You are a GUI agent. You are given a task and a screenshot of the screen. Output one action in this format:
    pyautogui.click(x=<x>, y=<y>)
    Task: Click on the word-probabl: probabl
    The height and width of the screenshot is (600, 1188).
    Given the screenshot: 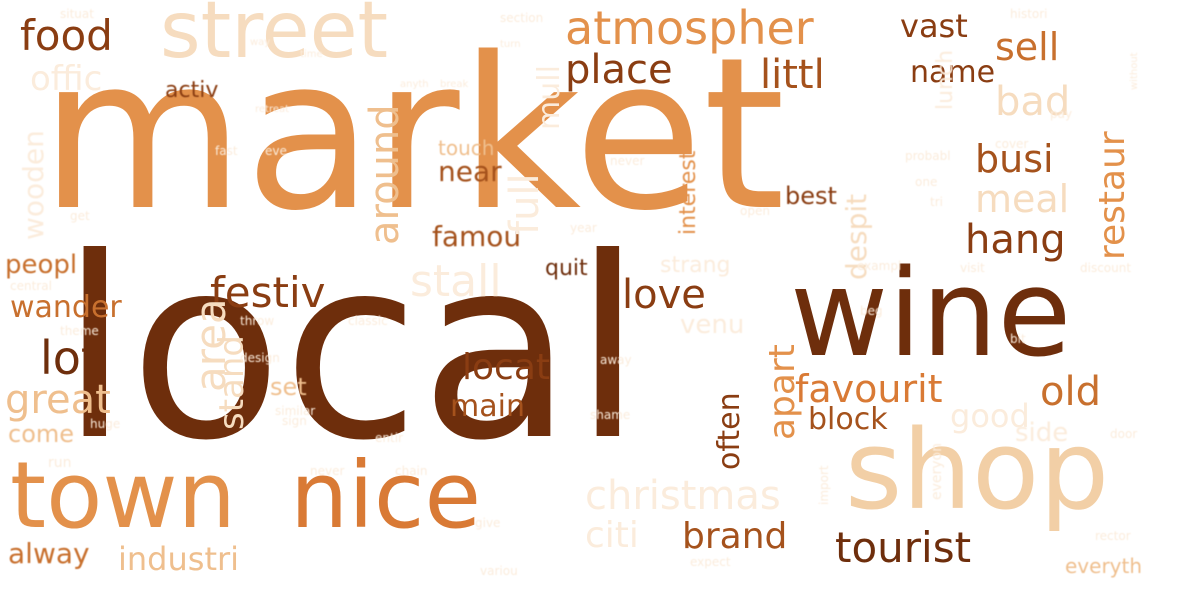 What is the action you would take?
    pyautogui.click(x=928, y=156)
    